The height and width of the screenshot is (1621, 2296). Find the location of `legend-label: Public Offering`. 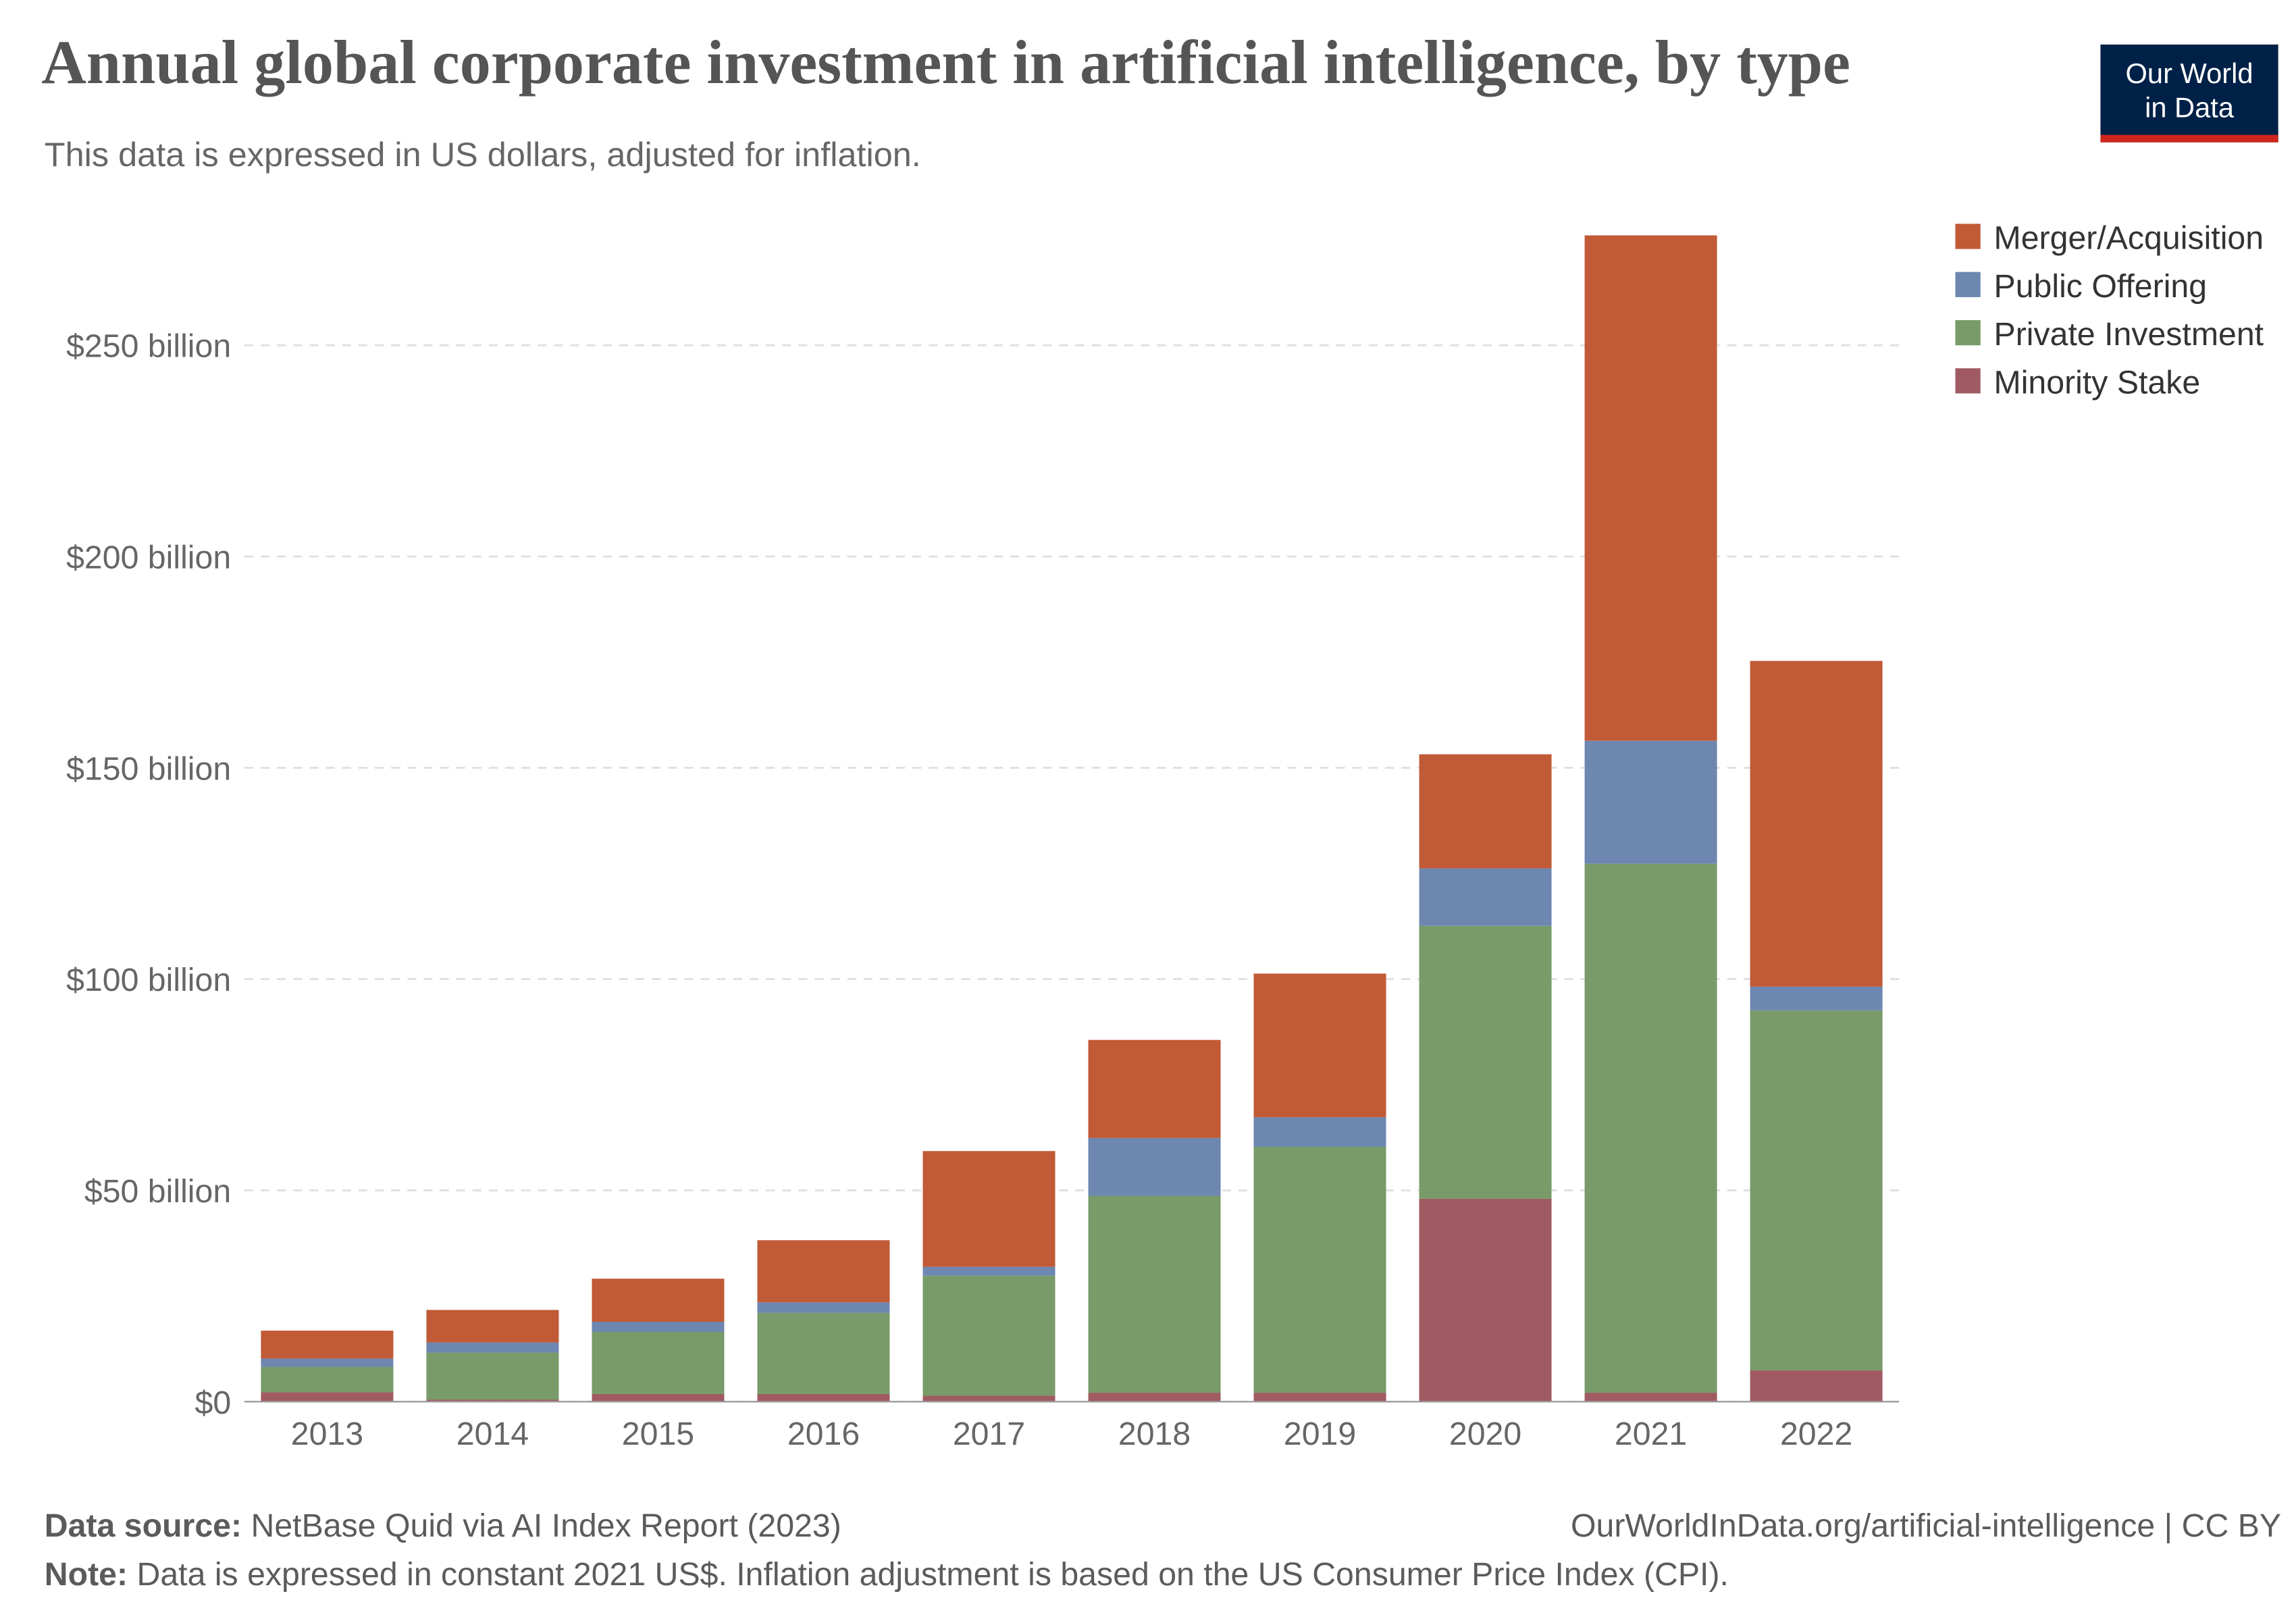

legend-label: Public Offering is located at coordinates (2101, 286).